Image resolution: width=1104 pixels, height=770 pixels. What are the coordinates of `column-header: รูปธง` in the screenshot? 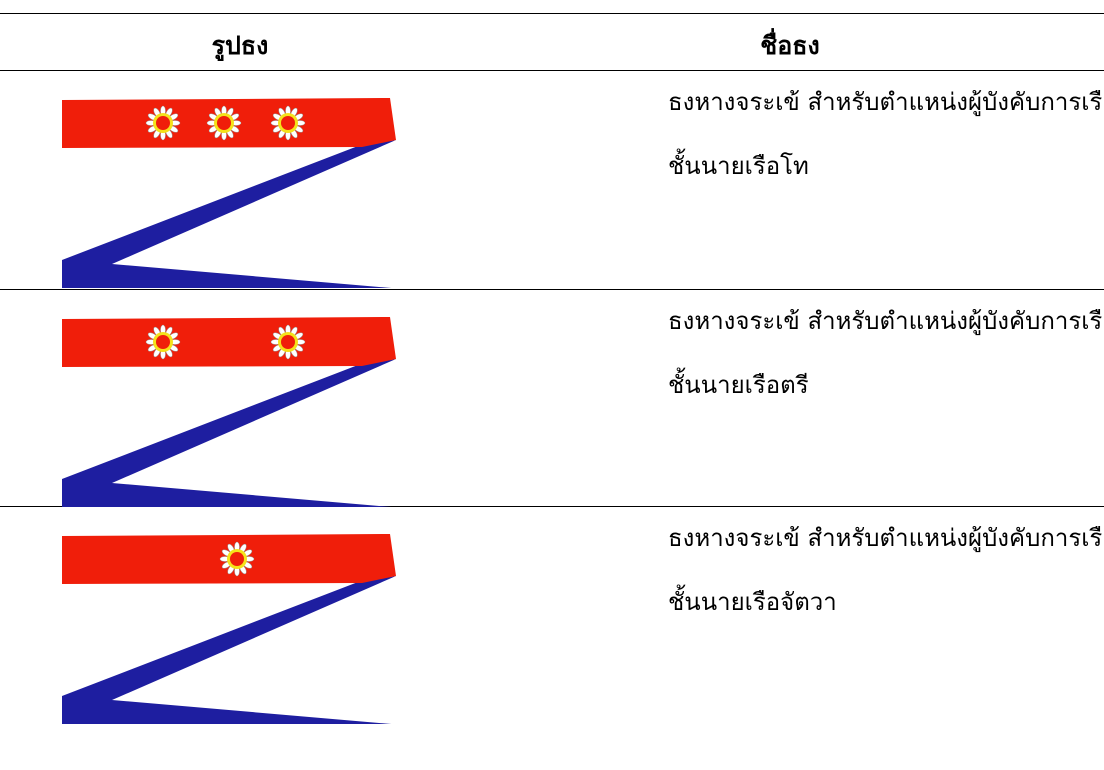 It's located at (240, 45).